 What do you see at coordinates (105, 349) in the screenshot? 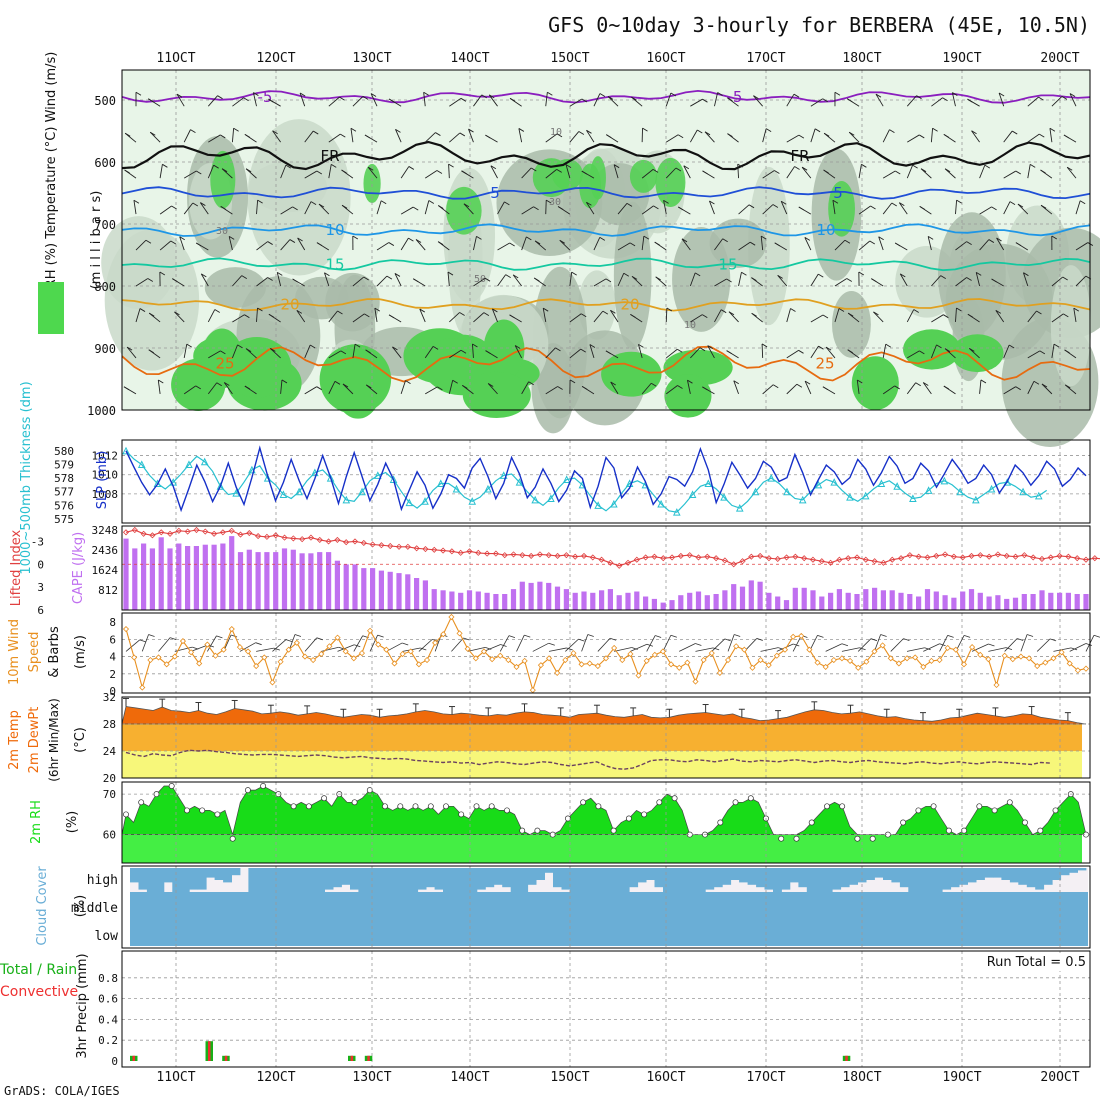
I see `pressure-tick-label: 900` at bounding box center [105, 349].